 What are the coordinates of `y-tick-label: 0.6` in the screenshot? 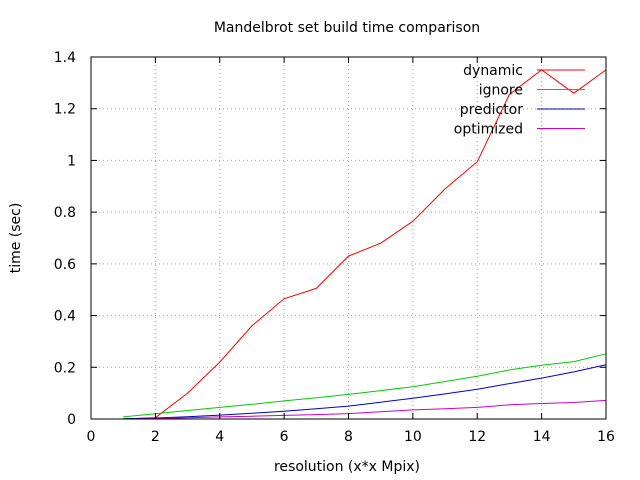 It's located at (65, 265).